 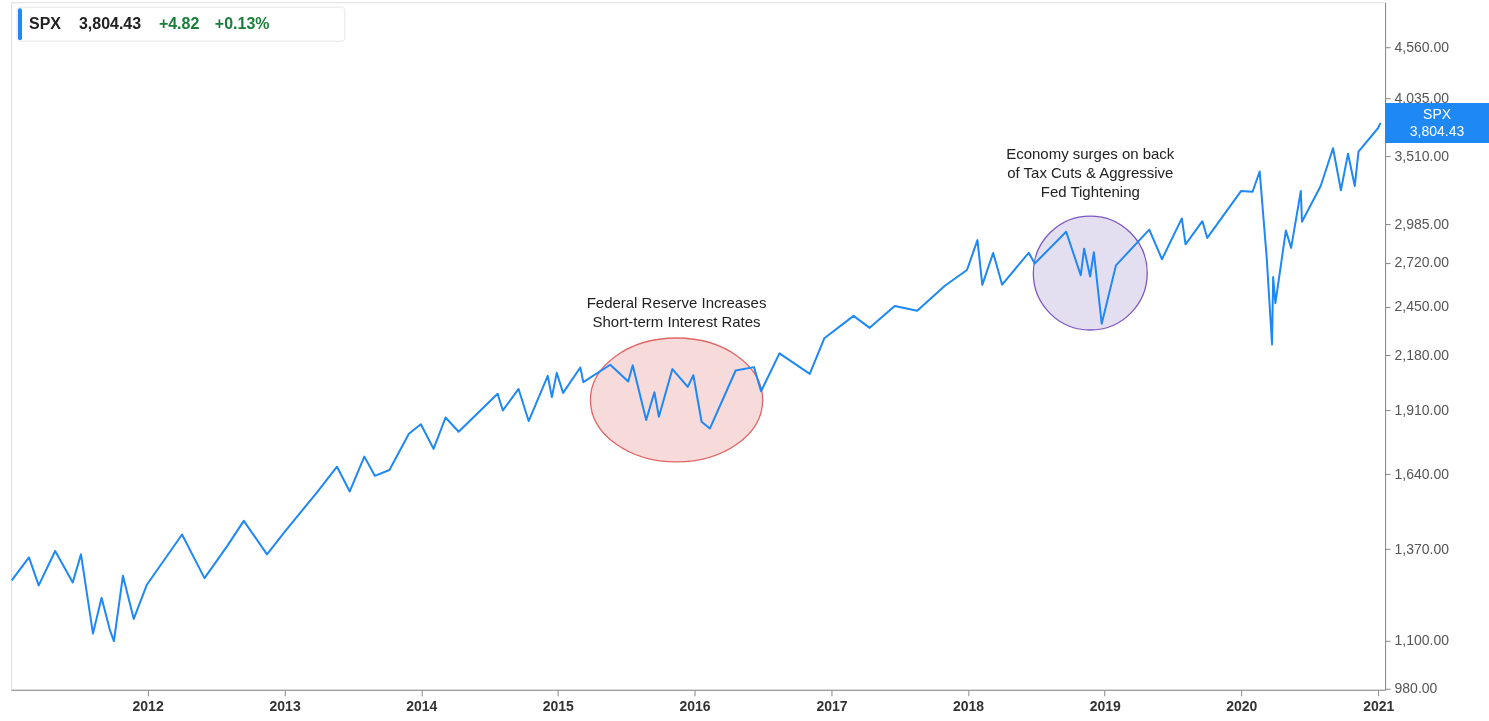 What do you see at coordinates (558, 706) in the screenshot?
I see `x-tick-label: 2015` at bounding box center [558, 706].